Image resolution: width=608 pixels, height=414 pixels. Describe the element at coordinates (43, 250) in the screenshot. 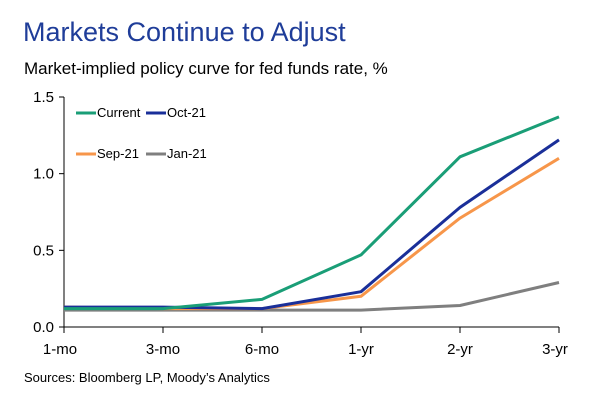

I see `y-tick-label: 0.5` at that location.